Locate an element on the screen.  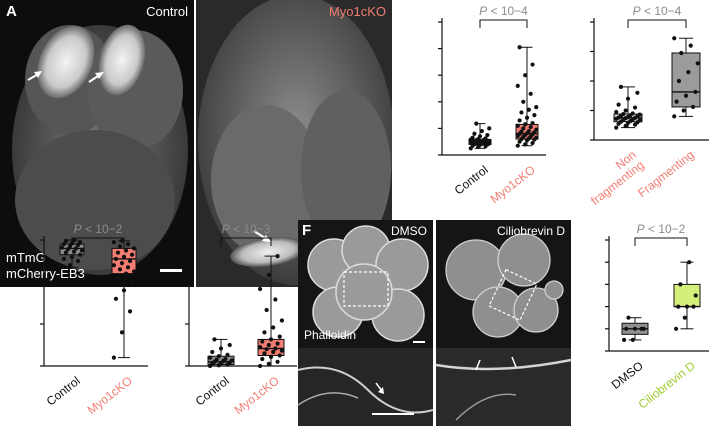
category-label-line: Ciliobrevin D is located at coordinates (667, 384).